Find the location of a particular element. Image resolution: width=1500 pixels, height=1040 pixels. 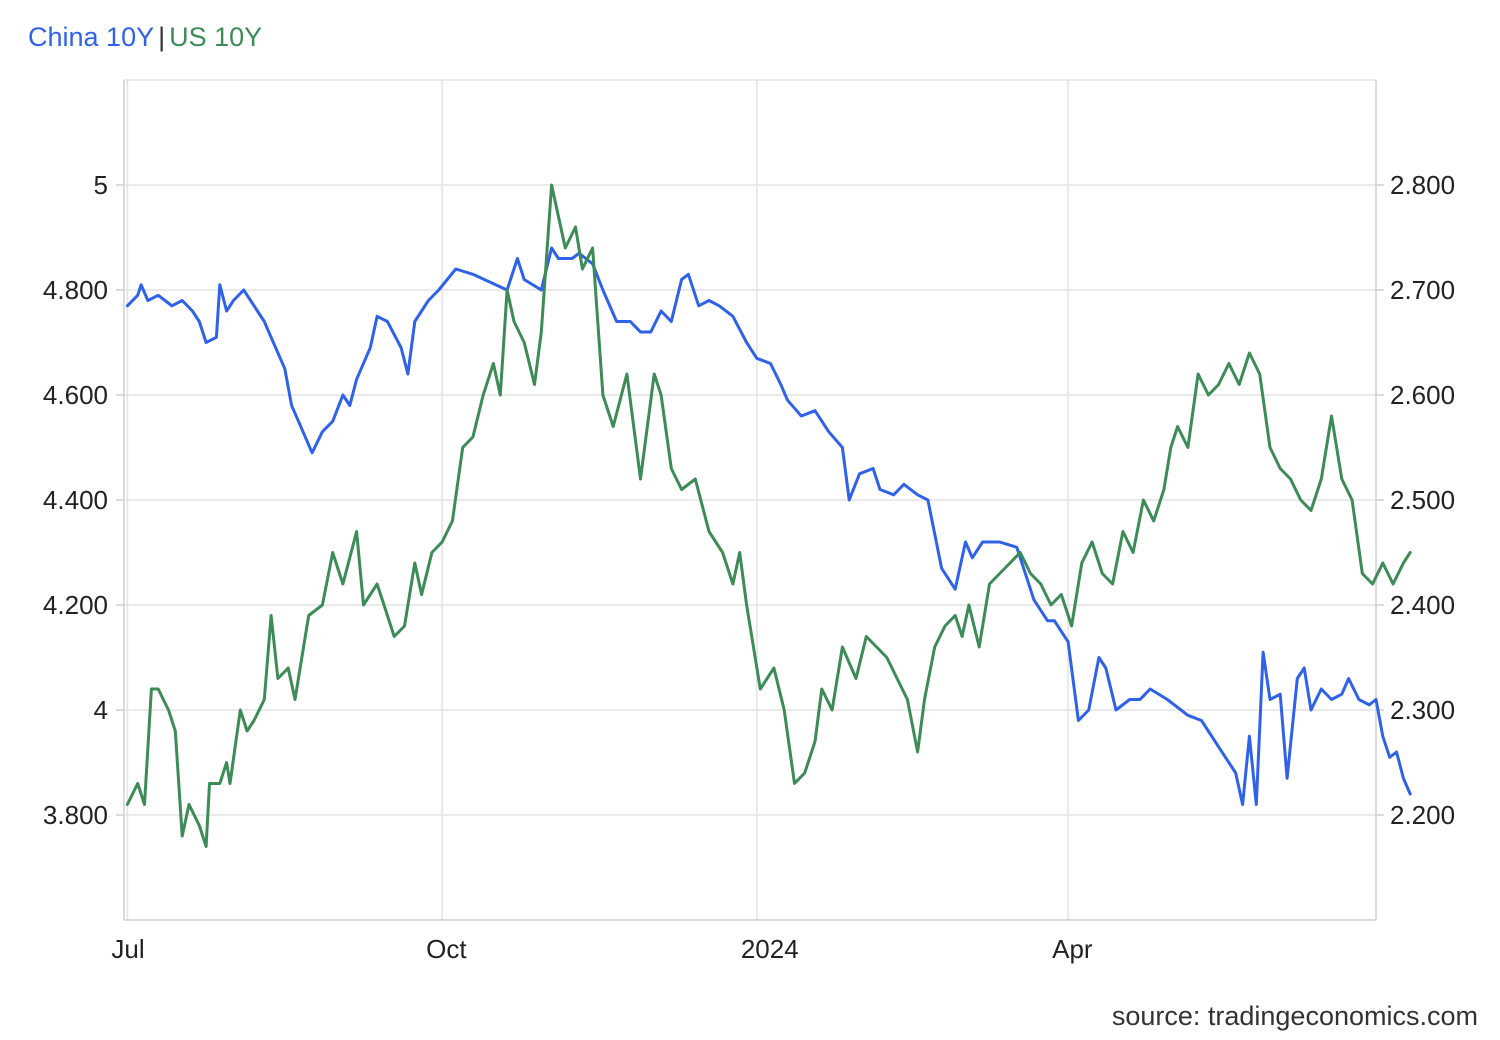

x-tick-label: Oct is located at coordinates (446, 949).